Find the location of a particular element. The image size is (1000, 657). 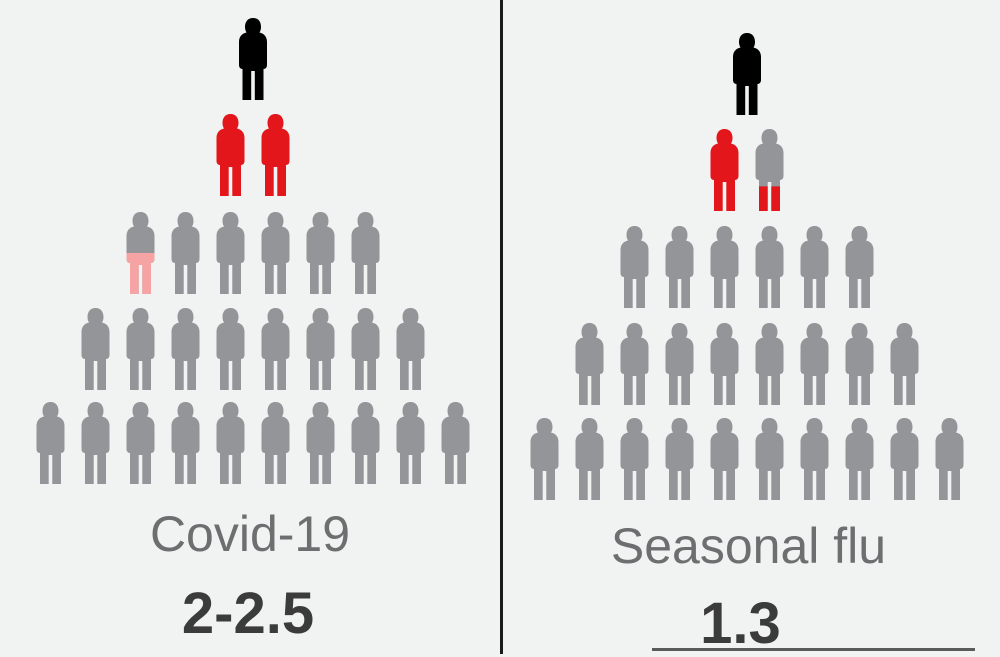

panel-divider is located at coordinates (501, 327).